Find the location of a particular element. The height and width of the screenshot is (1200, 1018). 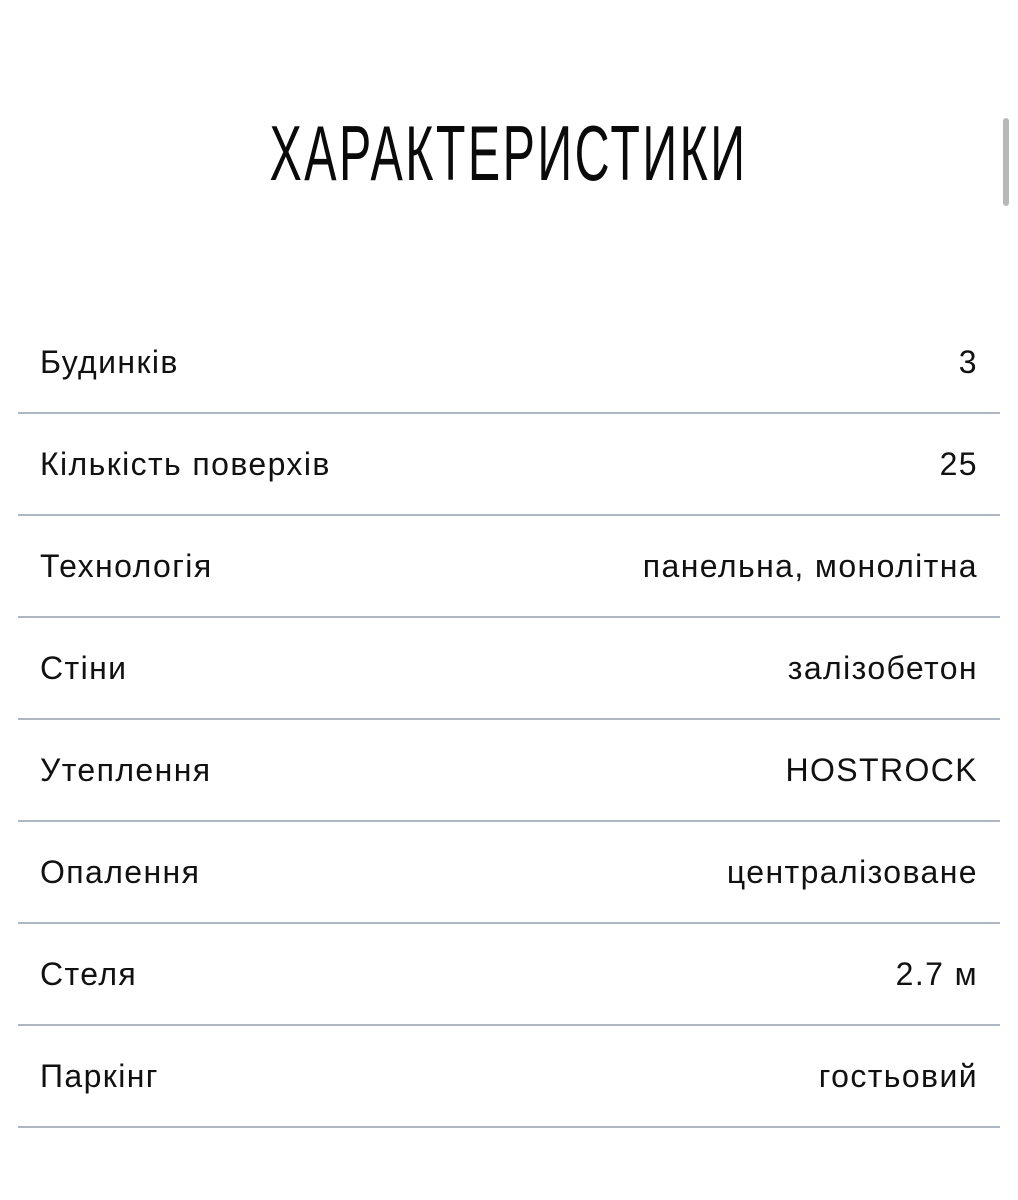

spec-value: 3 is located at coordinates (968, 361).